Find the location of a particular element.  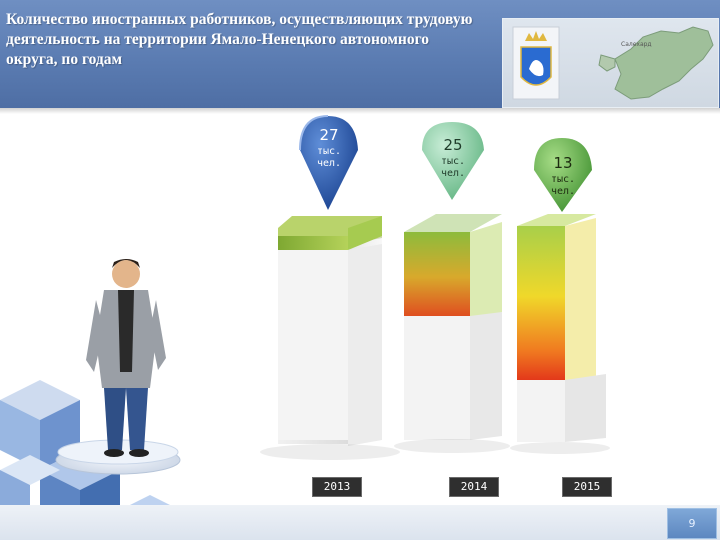

value-label-2015: 13 тыс. чел. is located at coordinates (563, 176).